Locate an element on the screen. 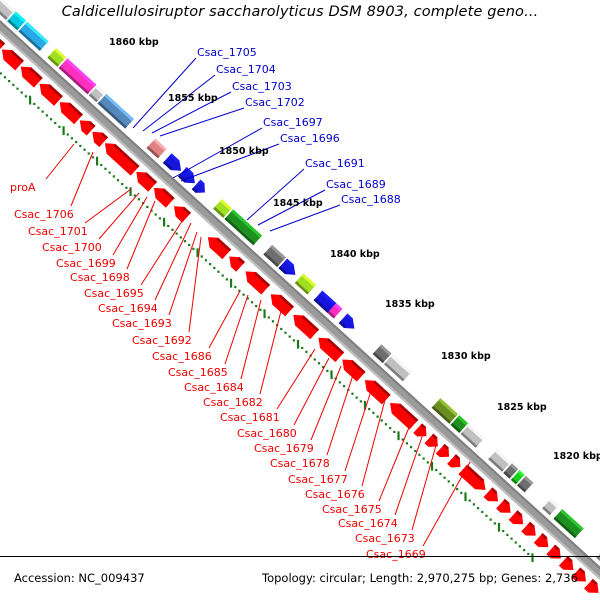 This screenshot has width=600, height=600. gene-label: Csac_1701 is located at coordinates (58, 231).